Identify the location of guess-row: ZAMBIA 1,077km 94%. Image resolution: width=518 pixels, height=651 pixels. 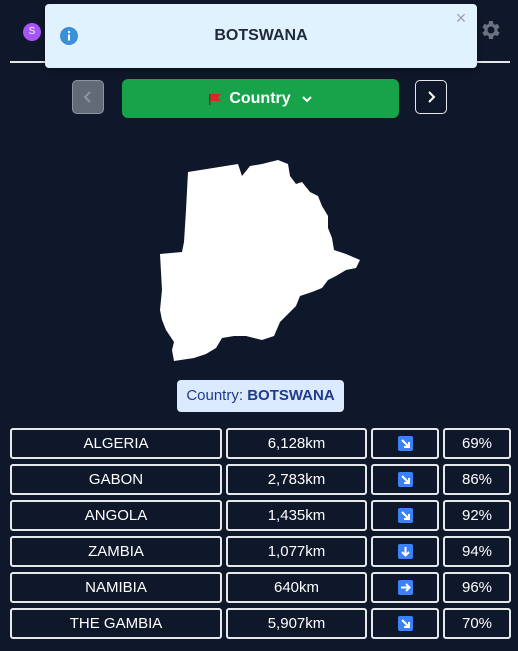
(261, 554).